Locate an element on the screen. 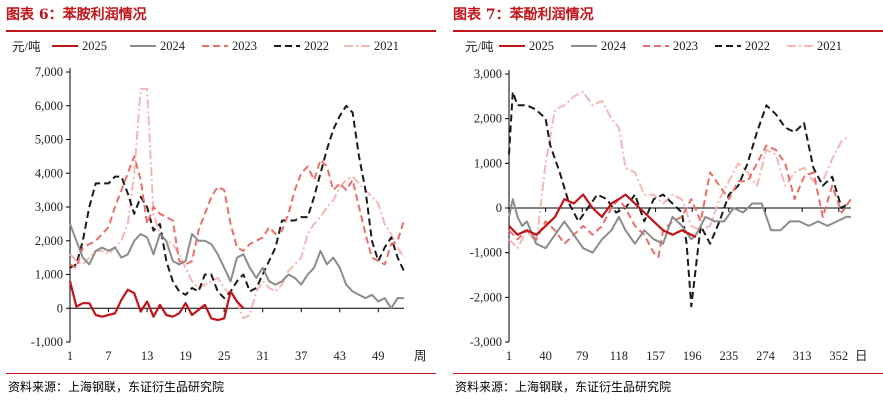 Image resolution: width=883 pixels, height=406 pixels. x-tick-label: 37 is located at coordinates (301, 356).